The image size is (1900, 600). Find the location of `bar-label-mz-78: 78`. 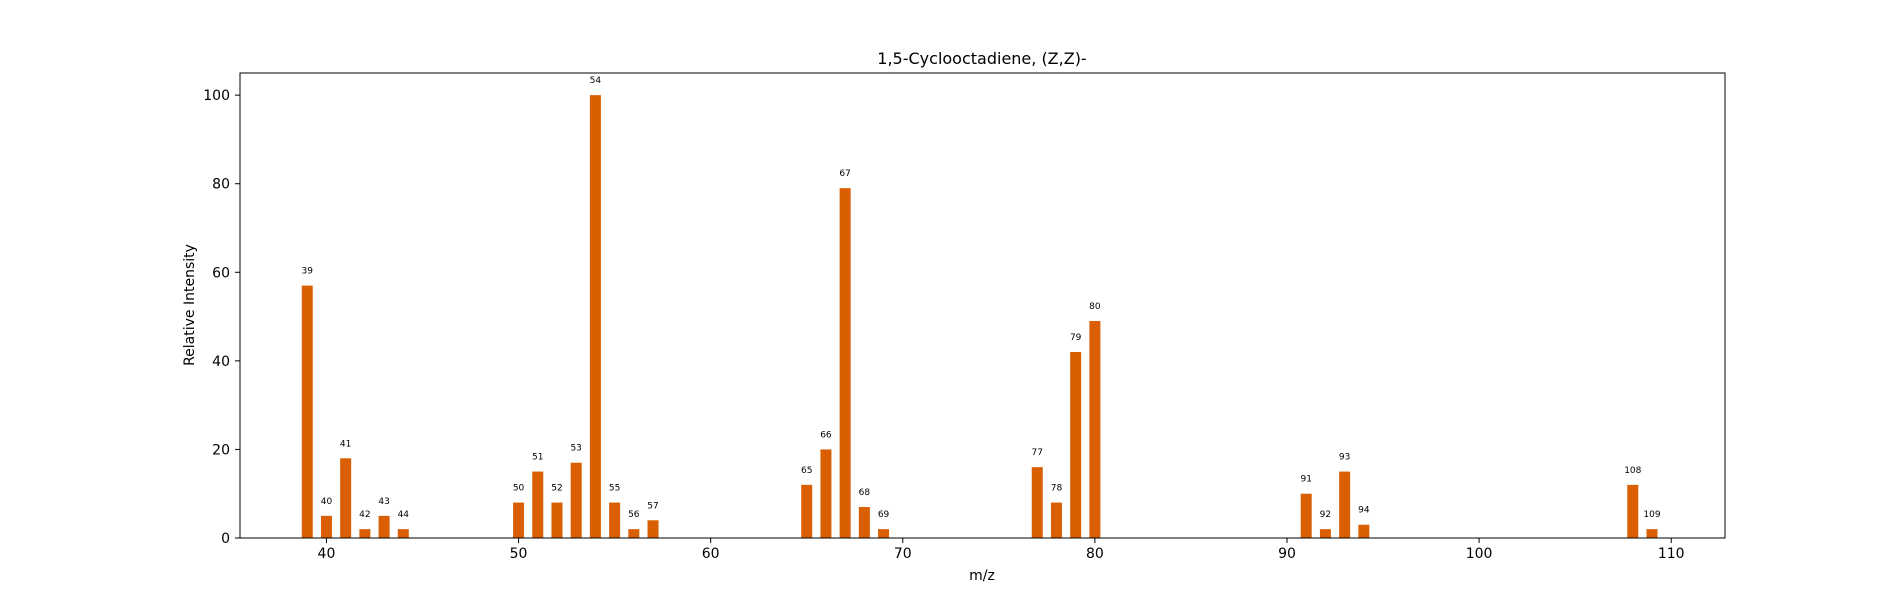

bar-label-mz-78: 78 is located at coordinates (1057, 489).